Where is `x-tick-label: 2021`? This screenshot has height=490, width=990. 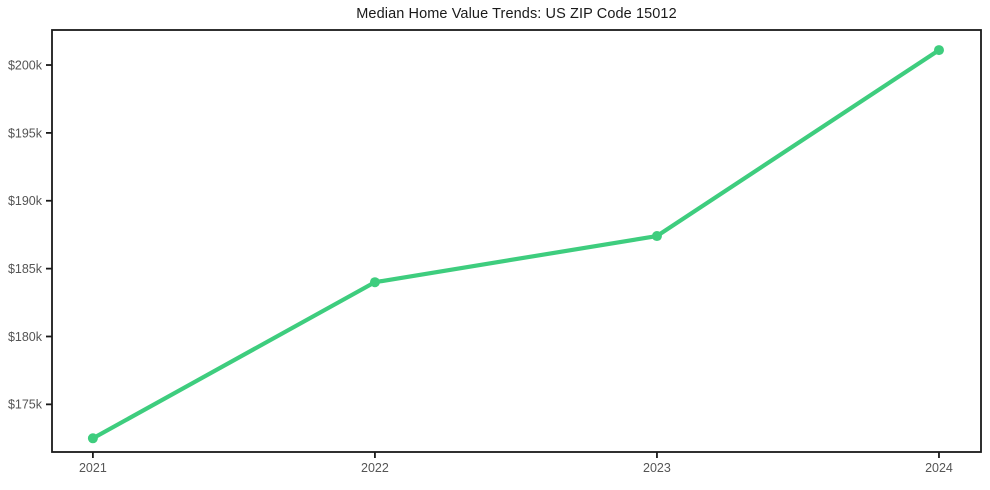
x-tick-label: 2021 is located at coordinates (93, 468).